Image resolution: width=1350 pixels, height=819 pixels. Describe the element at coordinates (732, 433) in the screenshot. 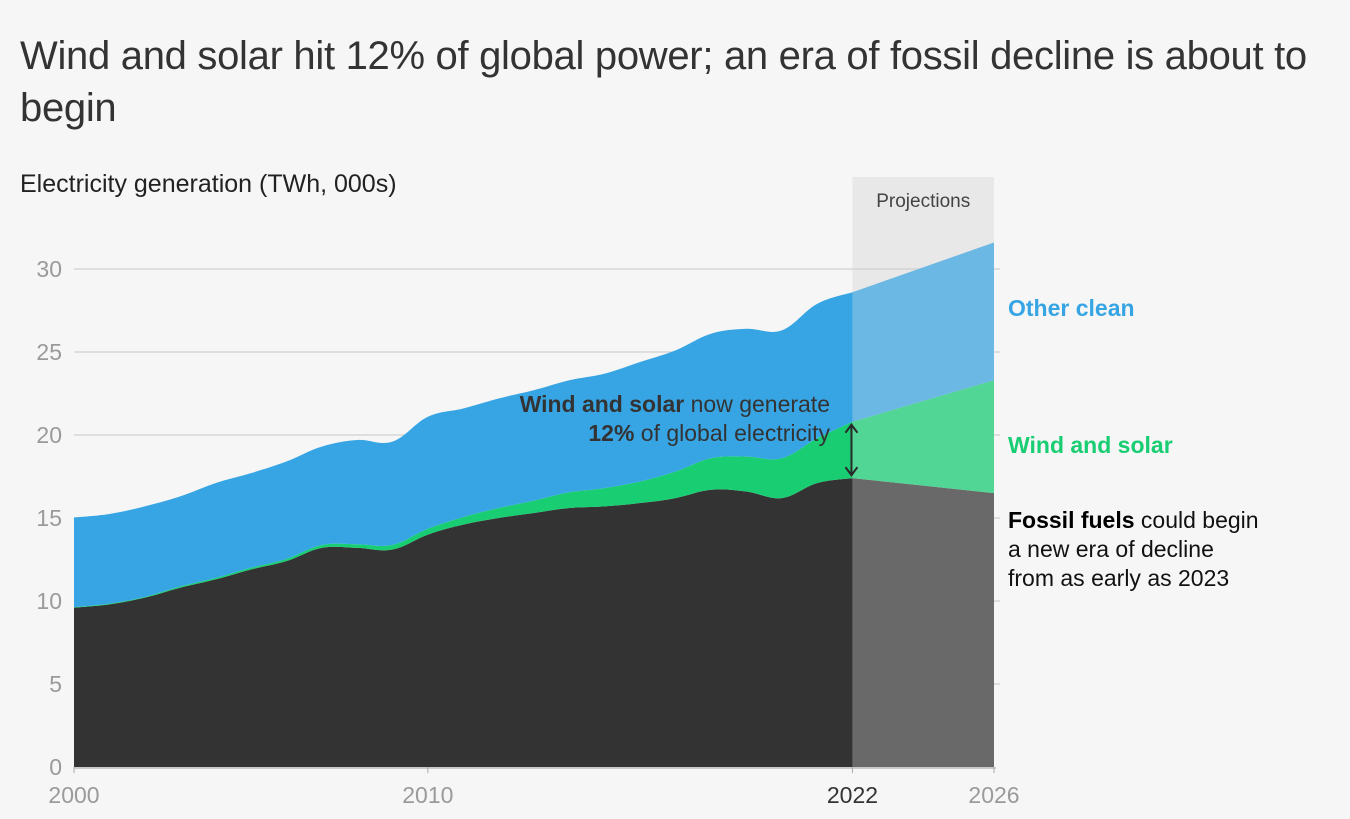

I see `annotation-text: of global electricity` at that location.